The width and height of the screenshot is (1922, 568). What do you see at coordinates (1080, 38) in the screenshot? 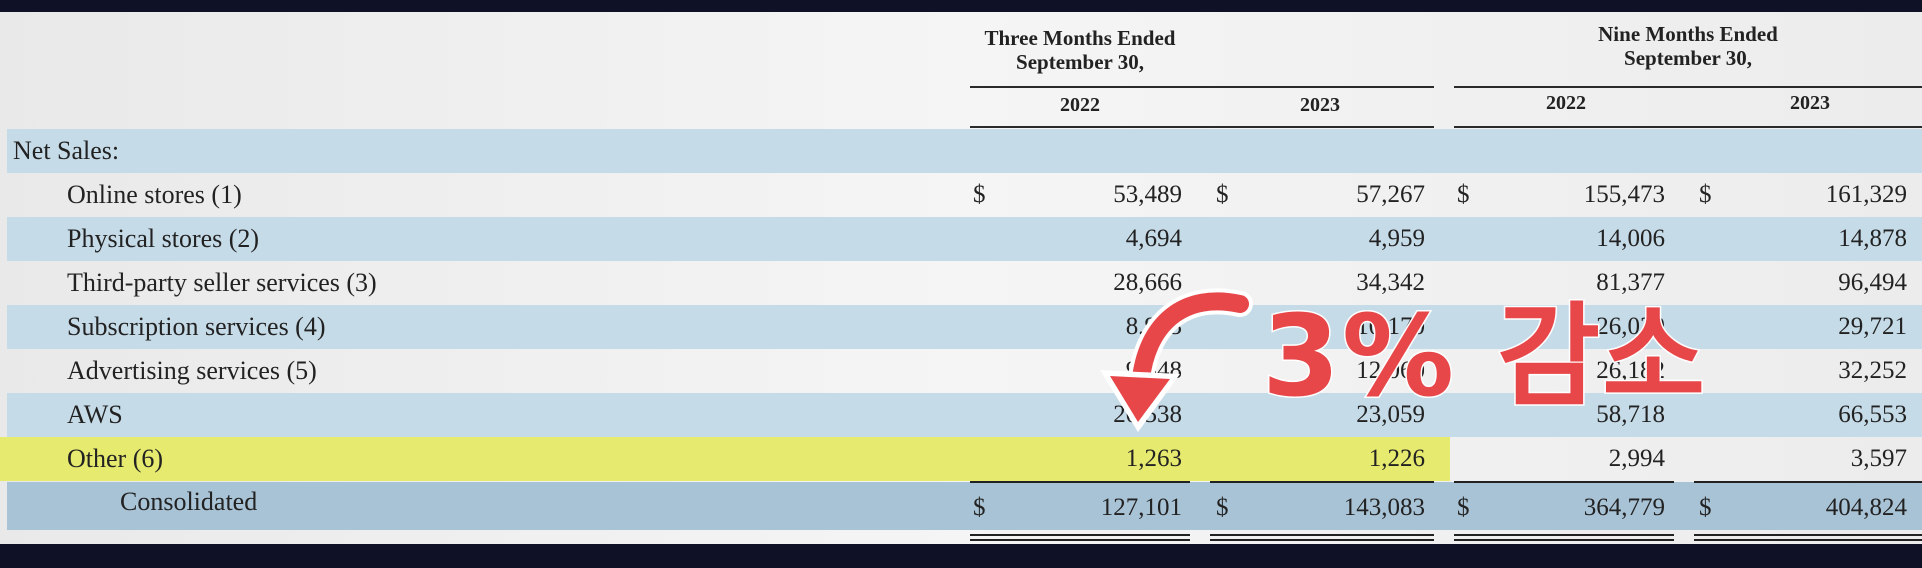
I see `three-months-header-line1: Three Months Ended` at bounding box center [1080, 38].